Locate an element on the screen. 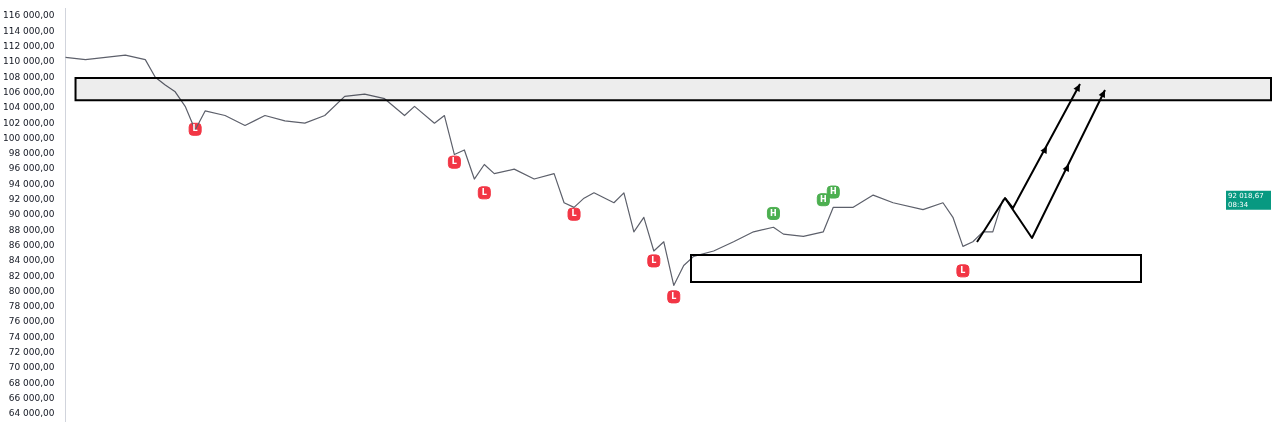  y-tick-label: 70 000,00 is located at coordinates (31, 367).